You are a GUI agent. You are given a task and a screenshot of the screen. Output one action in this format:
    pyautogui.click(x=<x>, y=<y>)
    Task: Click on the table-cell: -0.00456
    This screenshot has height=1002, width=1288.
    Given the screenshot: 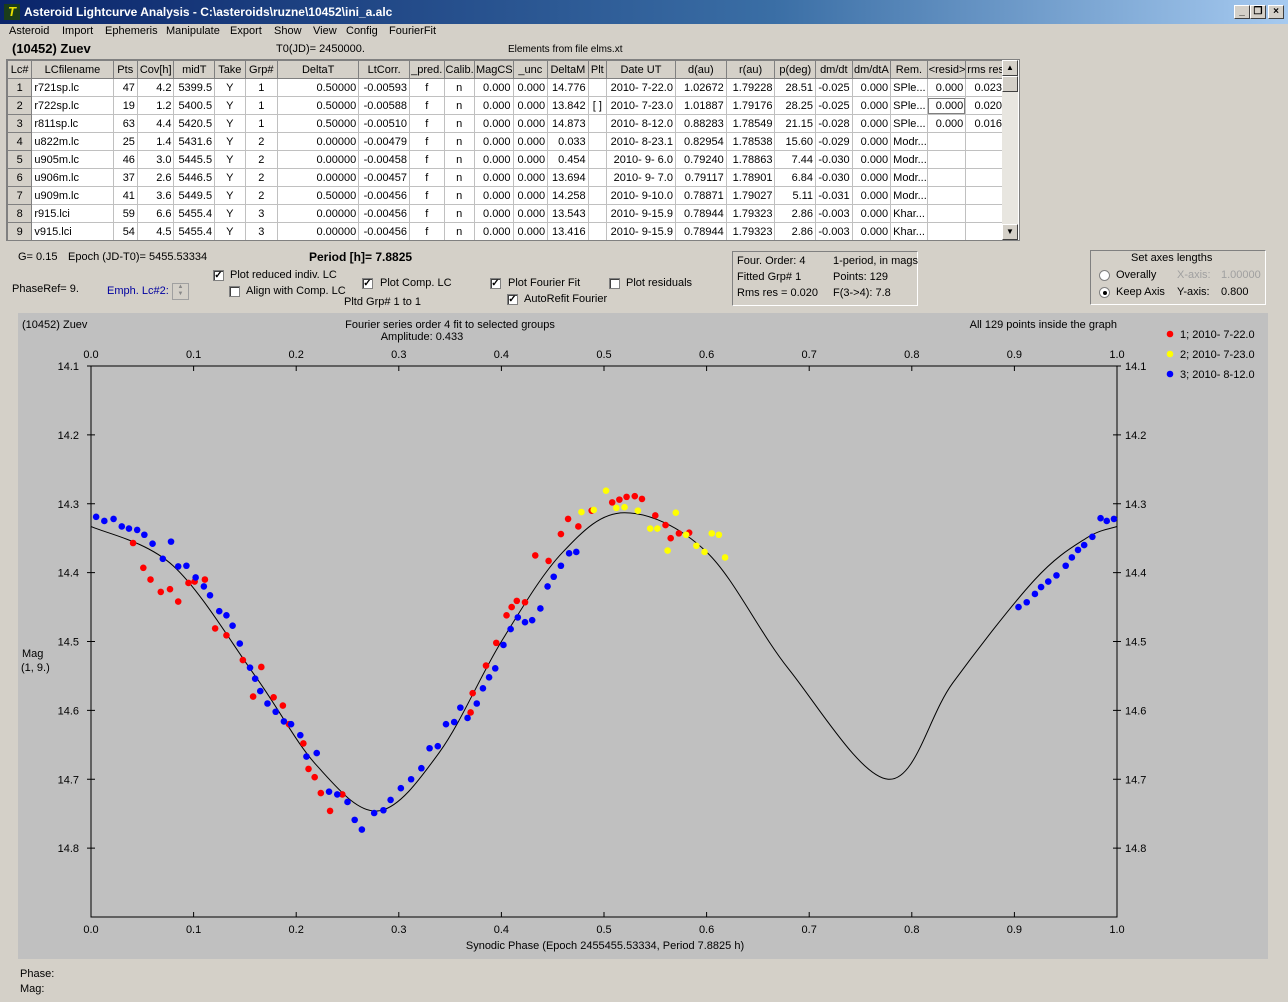 What is the action you would take?
    pyautogui.click(x=384, y=195)
    